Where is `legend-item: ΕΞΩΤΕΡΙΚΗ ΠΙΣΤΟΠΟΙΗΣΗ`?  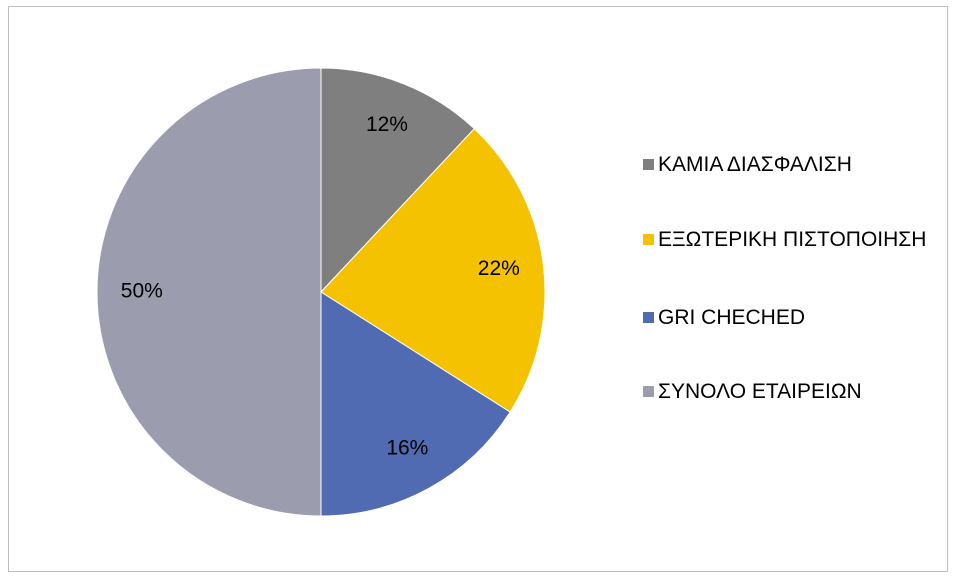 legend-item: ΕΞΩΤΕΡΙΚΗ ΠΙΣΤΟΠΟΙΗΣΗ is located at coordinates (788, 240).